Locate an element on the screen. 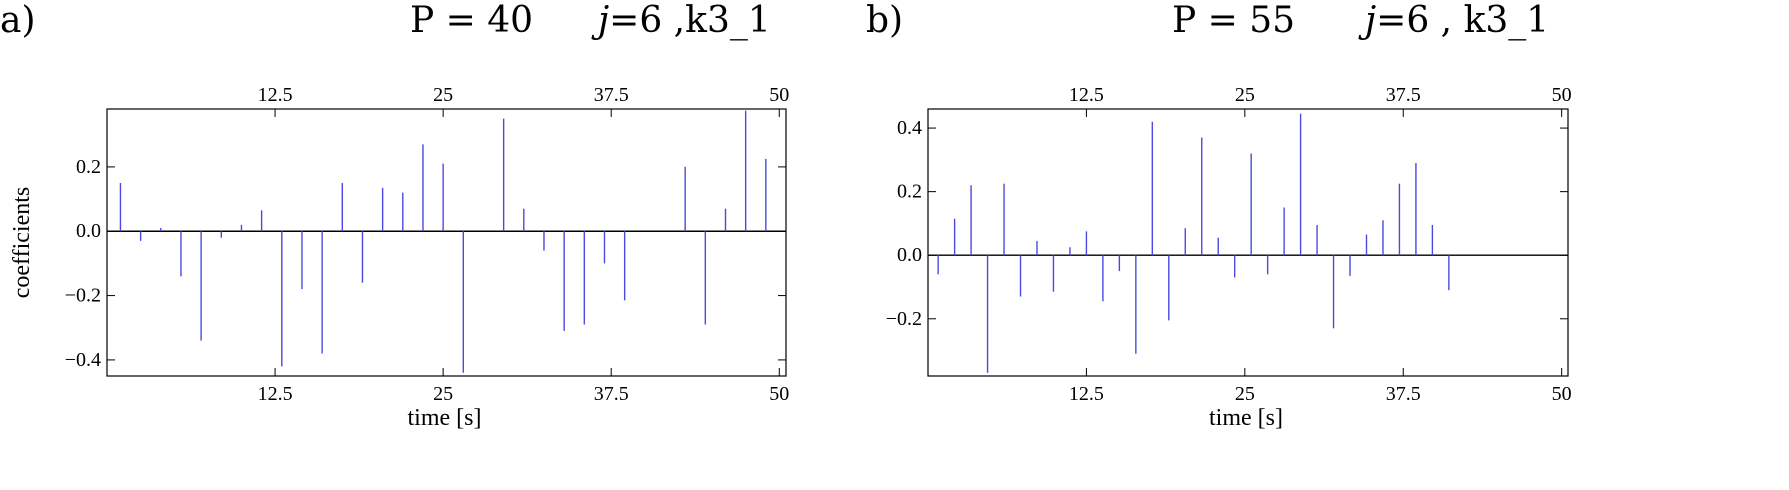 The width and height of the screenshot is (1789, 490). panel-a-subtitle-rest: =6 ,k3_1 is located at coordinates (690, 20).